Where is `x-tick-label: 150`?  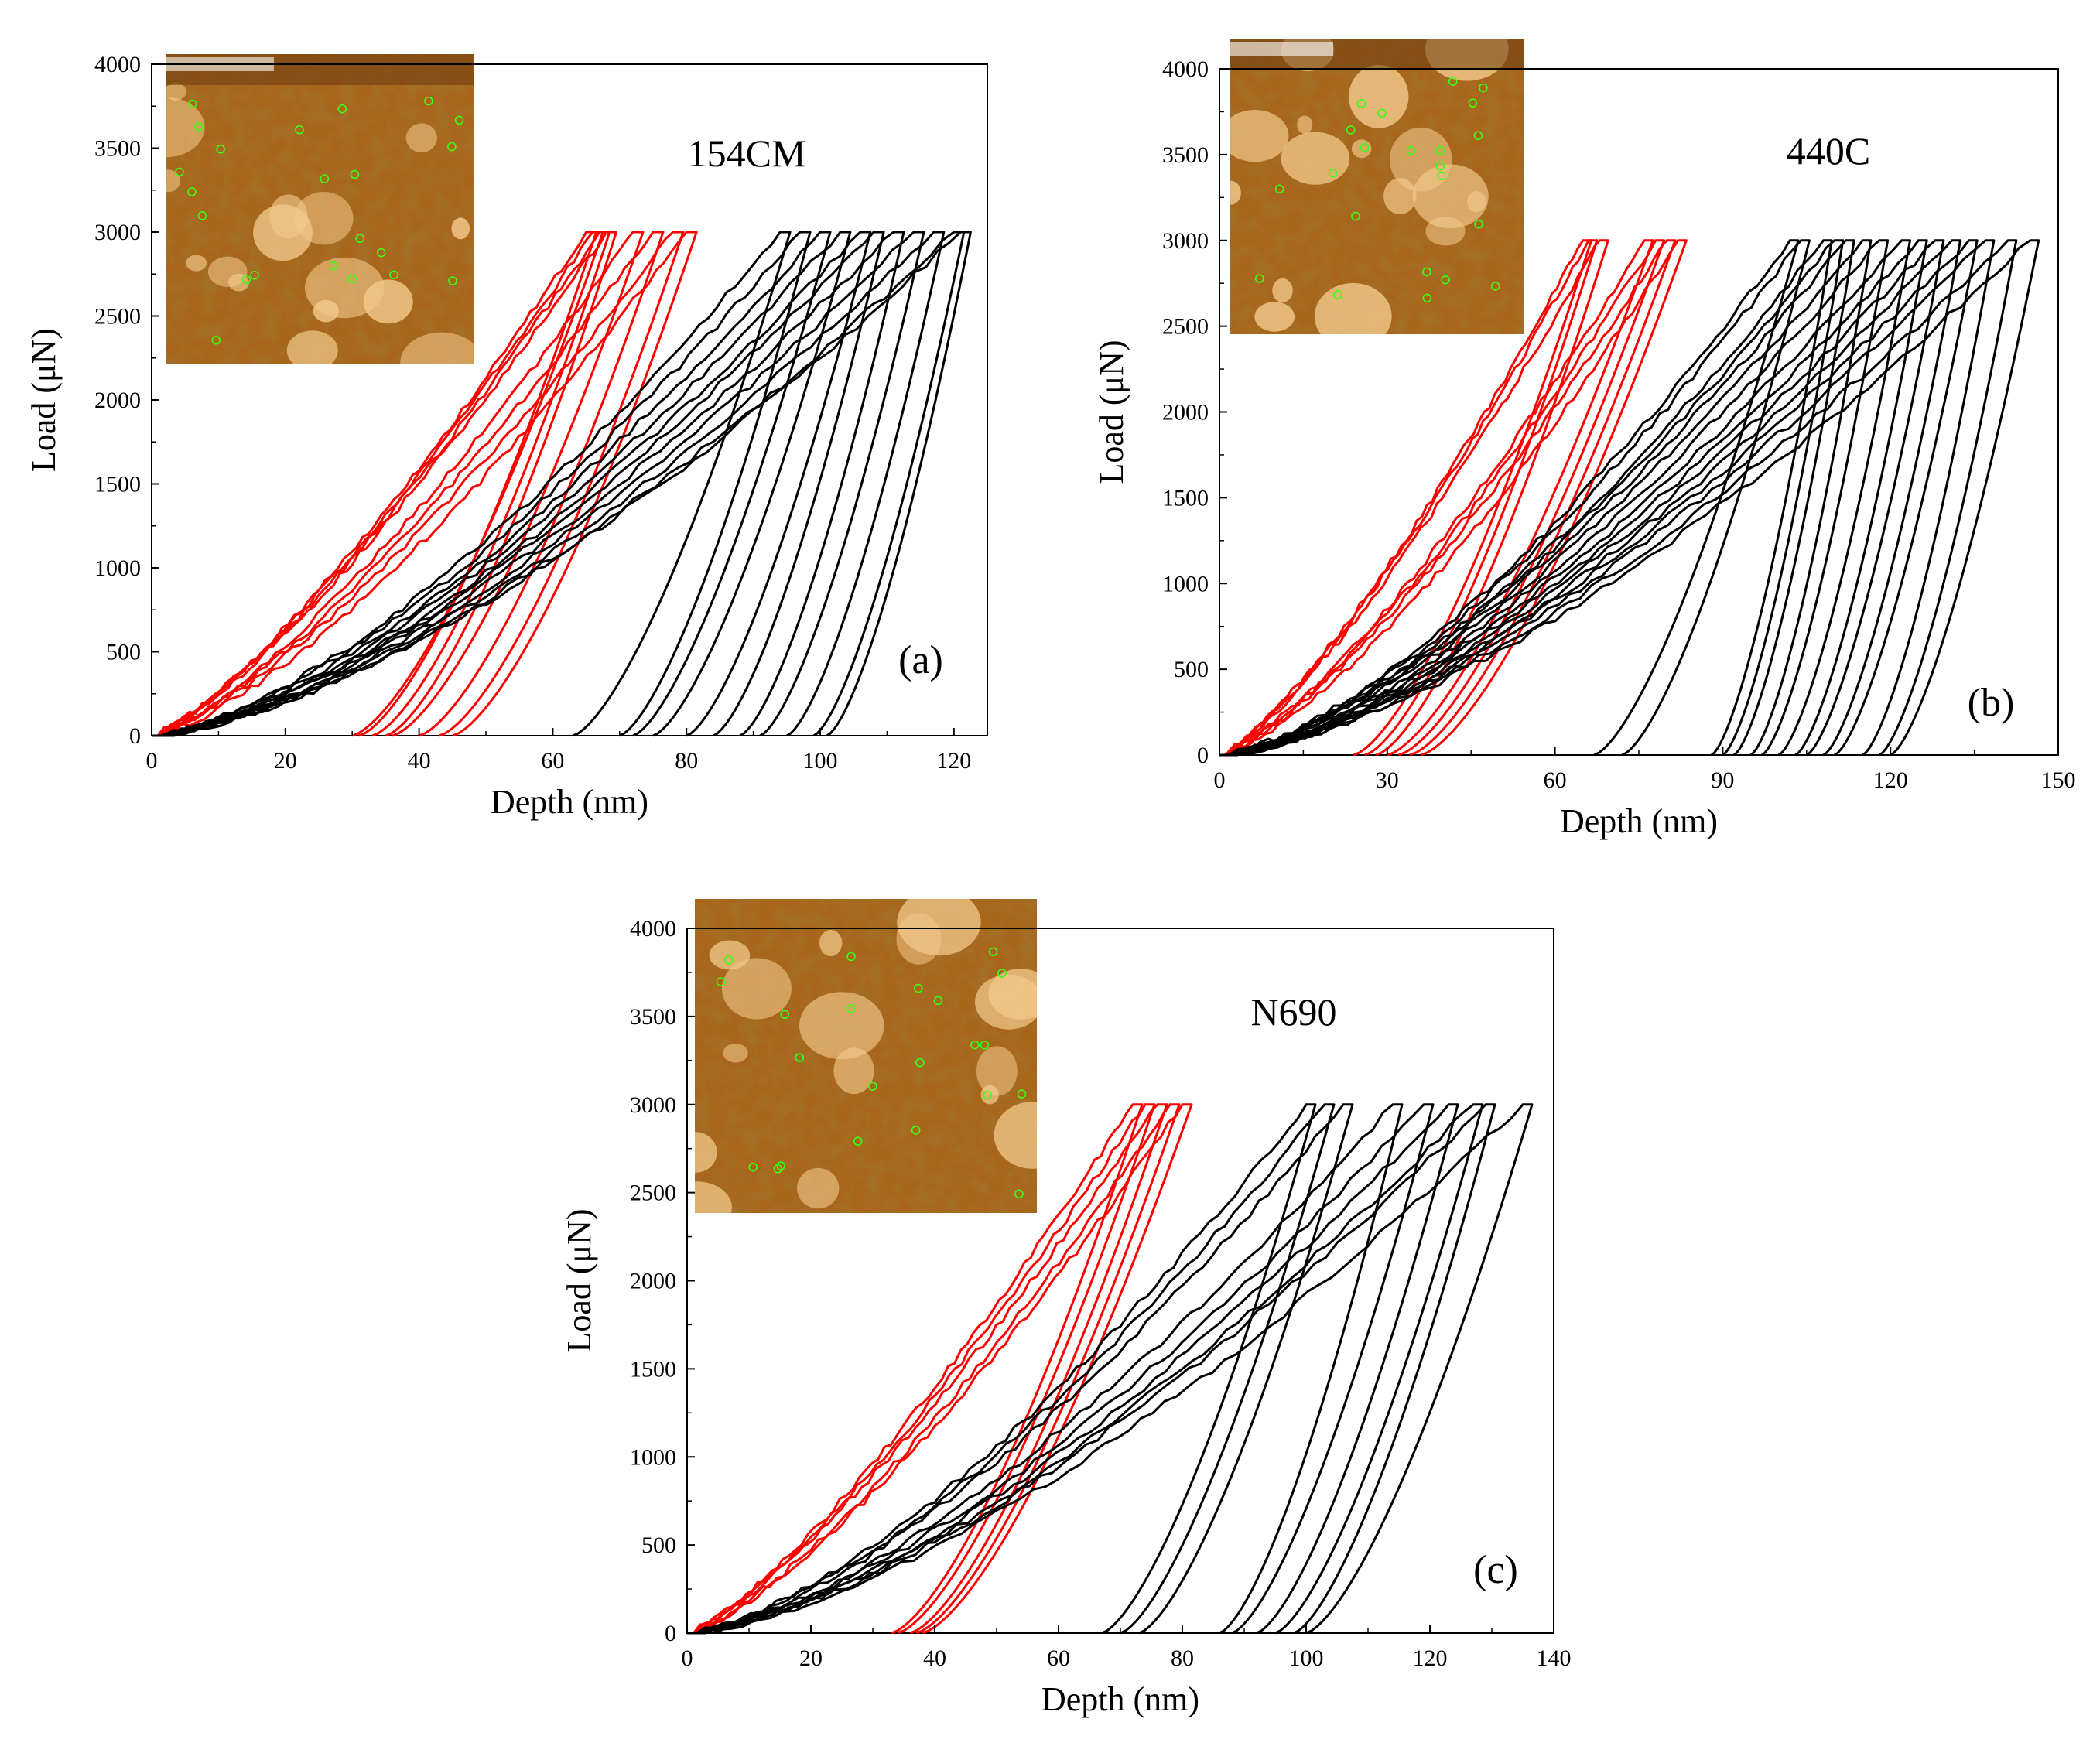
x-tick-label: 150 is located at coordinates (2059, 780).